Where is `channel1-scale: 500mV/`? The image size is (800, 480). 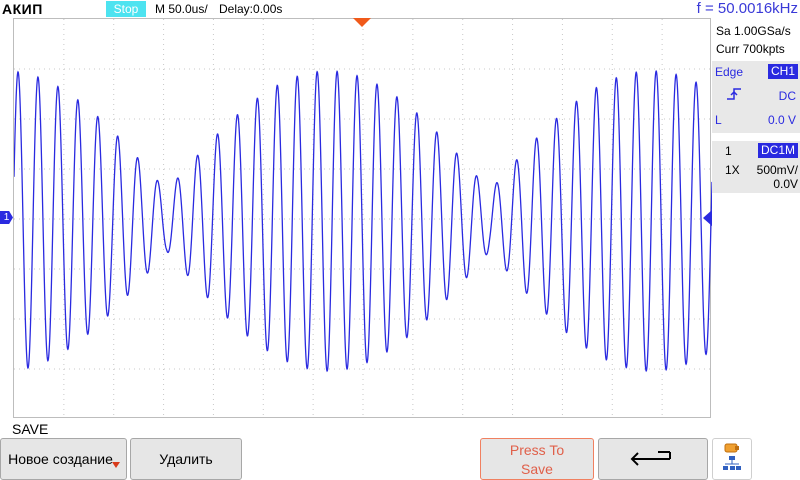
channel1-scale: 500mV/ is located at coordinates (777, 170).